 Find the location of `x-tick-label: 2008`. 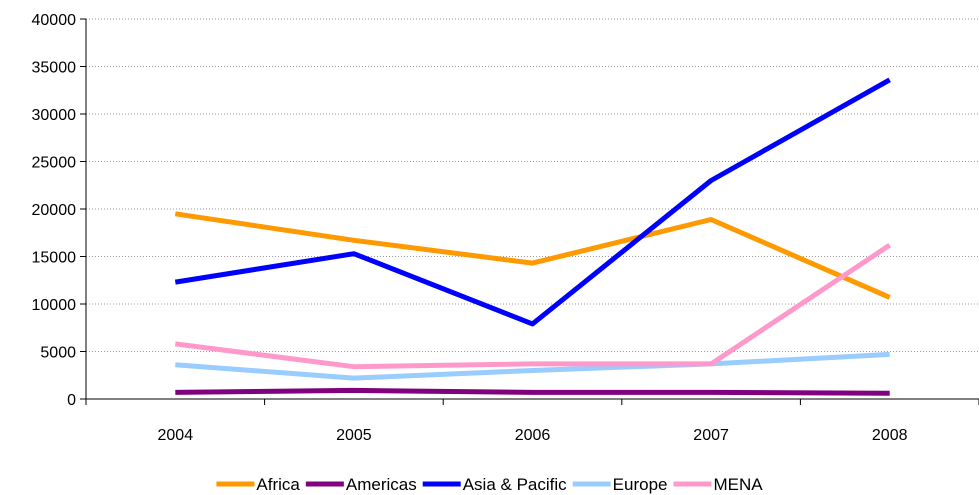

x-tick-label: 2008 is located at coordinates (890, 435).